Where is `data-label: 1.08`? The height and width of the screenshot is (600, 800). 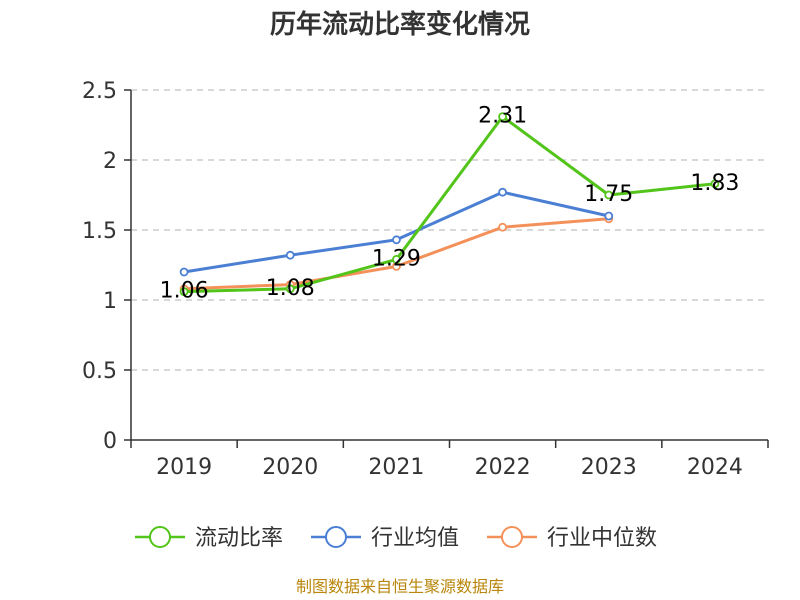 data-label: 1.08 is located at coordinates (290, 288).